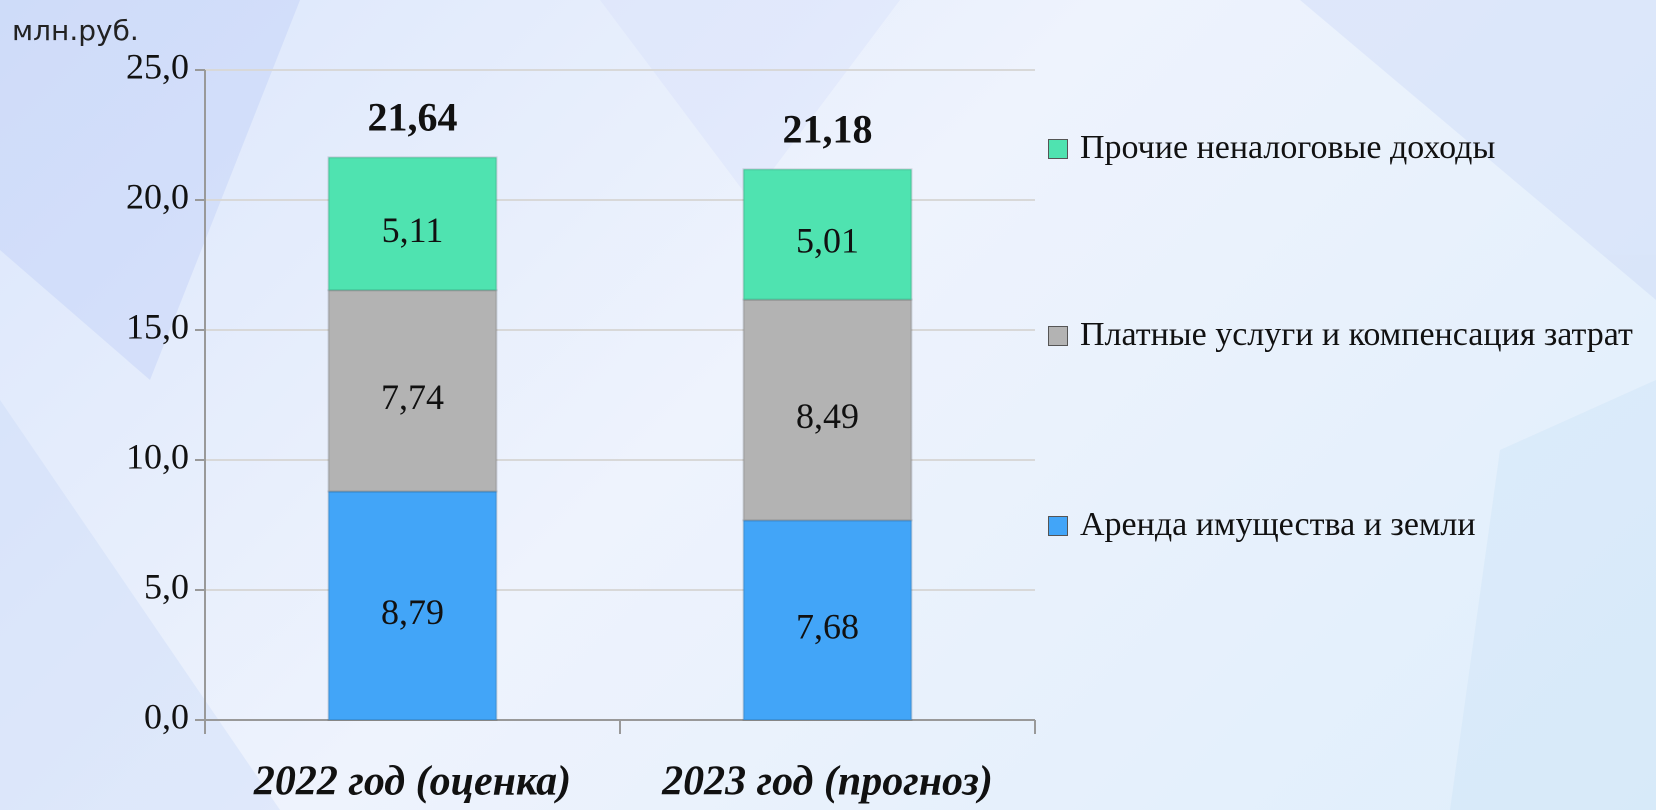 The image size is (1656, 810). I want to click on total-label: 21,64, so click(413, 117).